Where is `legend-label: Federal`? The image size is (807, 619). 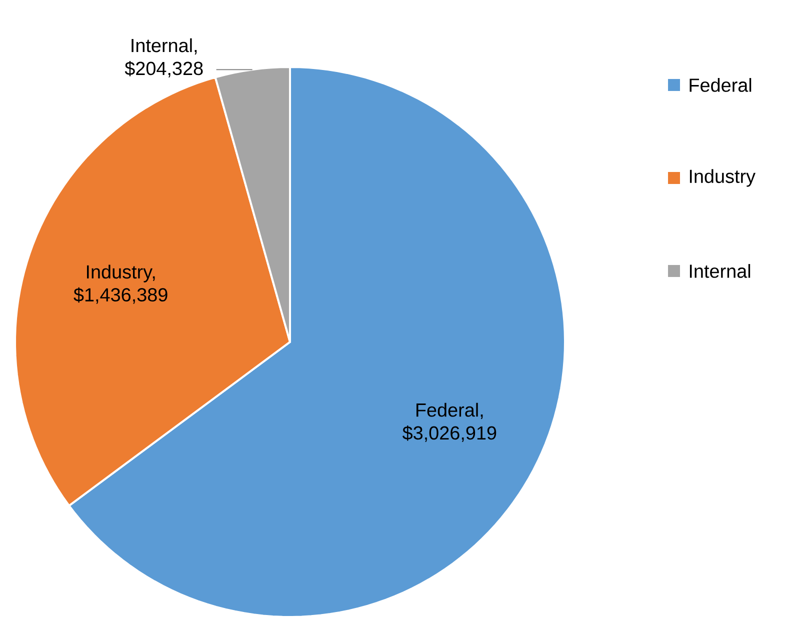 legend-label: Federal is located at coordinates (721, 85).